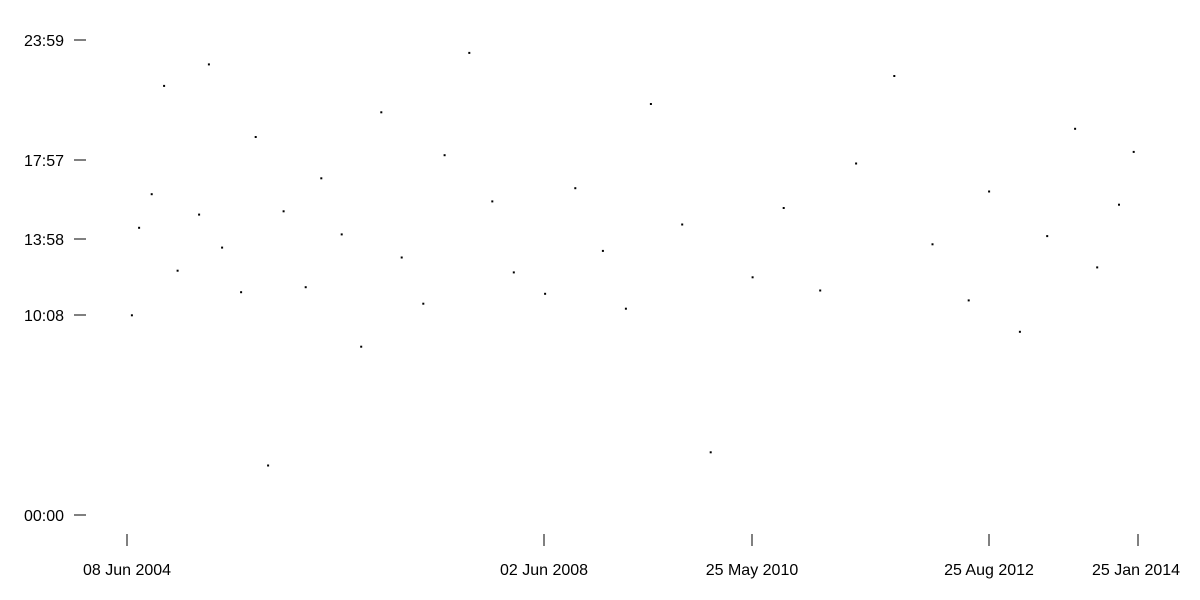 Image resolution: width=1200 pixels, height=600 pixels. What do you see at coordinates (989, 570) in the screenshot?
I see `x-tick-label: 25 Aug 2012` at bounding box center [989, 570].